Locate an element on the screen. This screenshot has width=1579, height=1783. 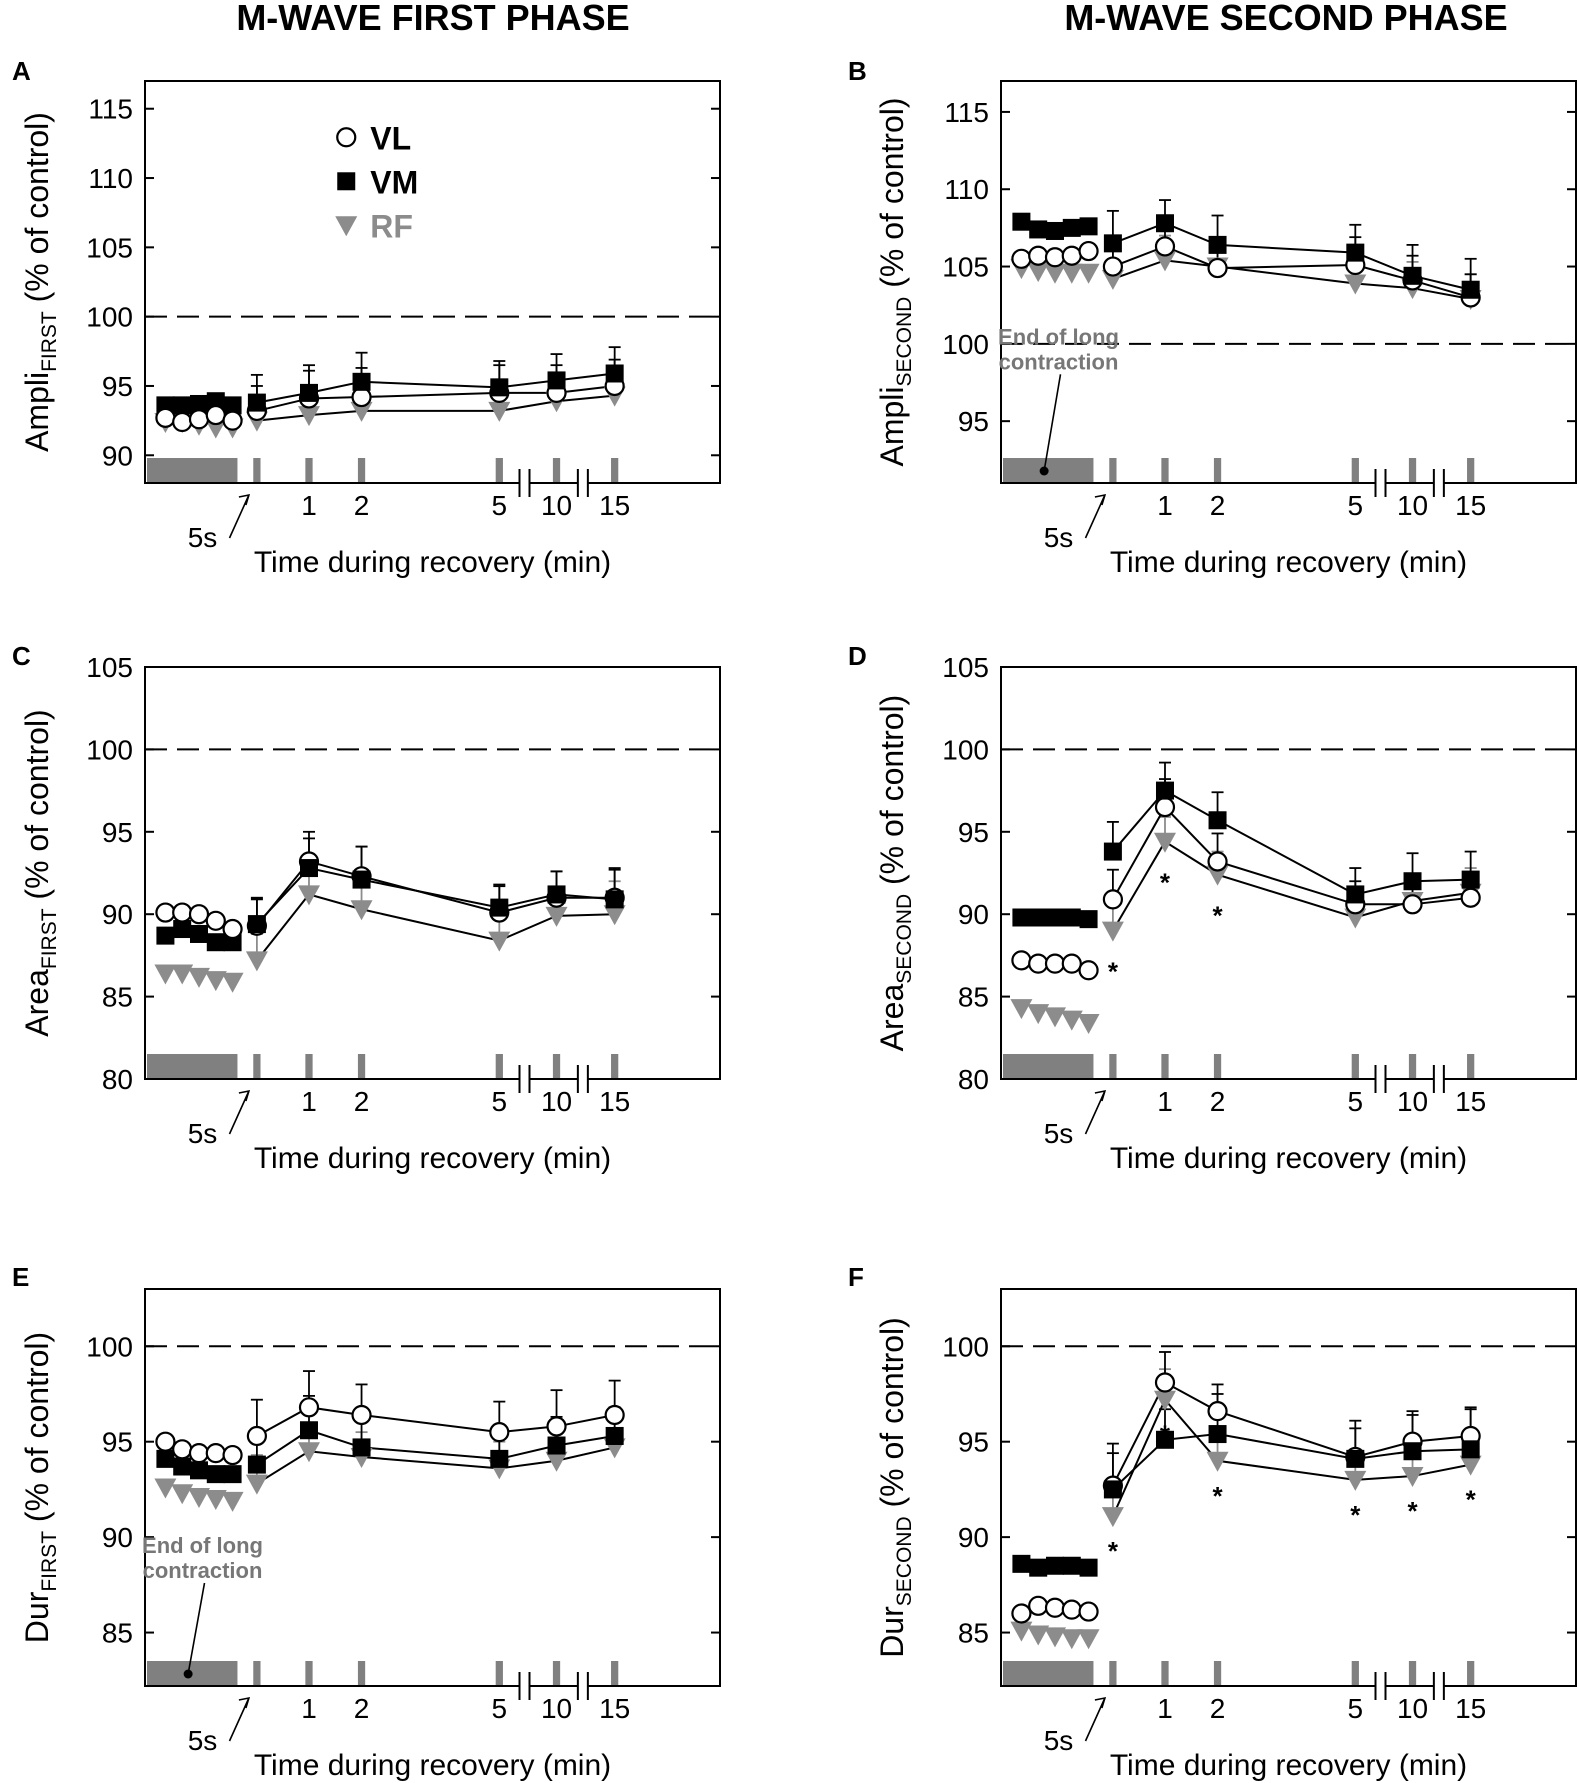
x-tick-label: 15 is located at coordinates (1470, 505).